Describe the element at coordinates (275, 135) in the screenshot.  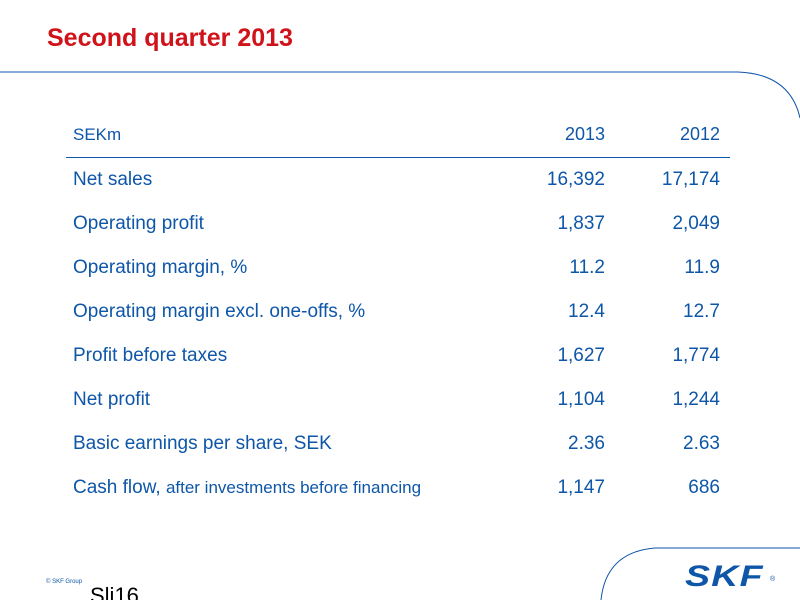
I see `column-header-label: SEKm` at that location.